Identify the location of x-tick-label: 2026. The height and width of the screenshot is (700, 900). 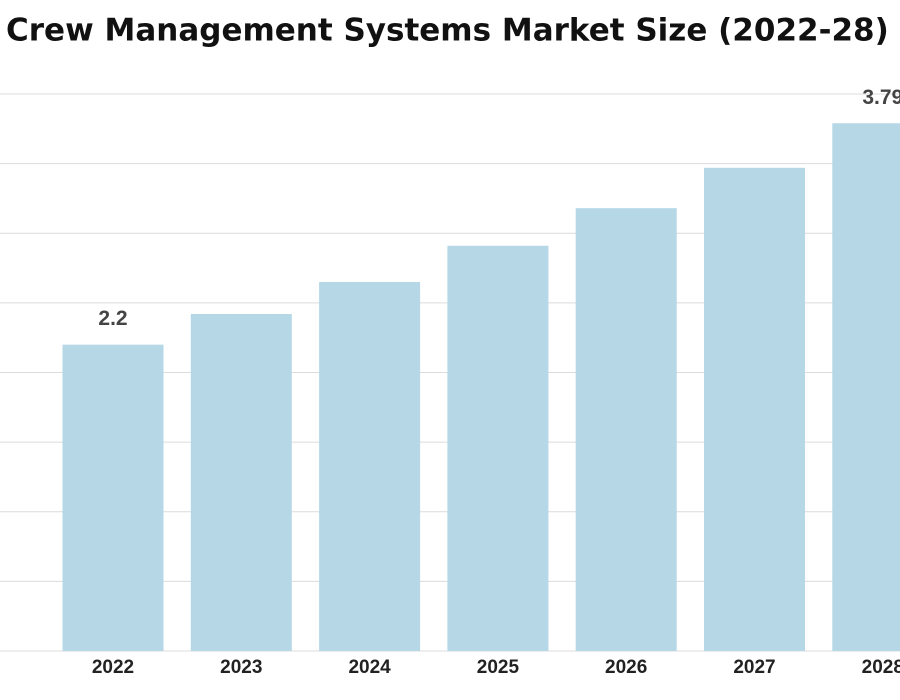
(626, 667).